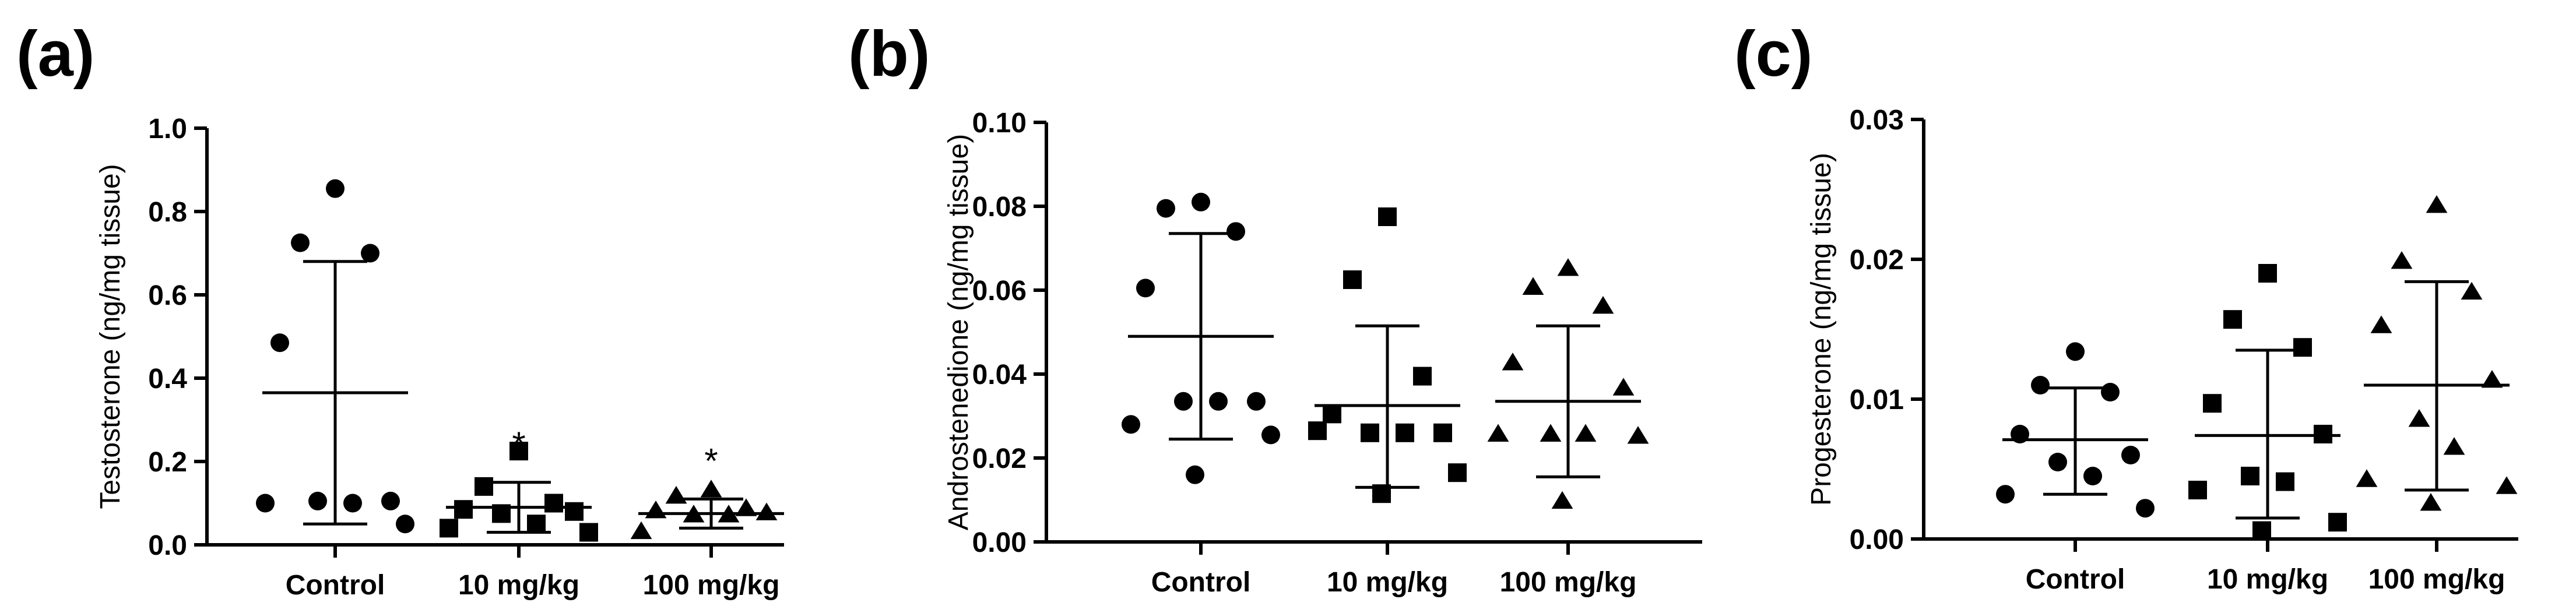 Image resolution: width=2576 pixels, height=606 pixels. Describe the element at coordinates (1877, 120) in the screenshot. I see `y-tick-label: 0.03` at that location.